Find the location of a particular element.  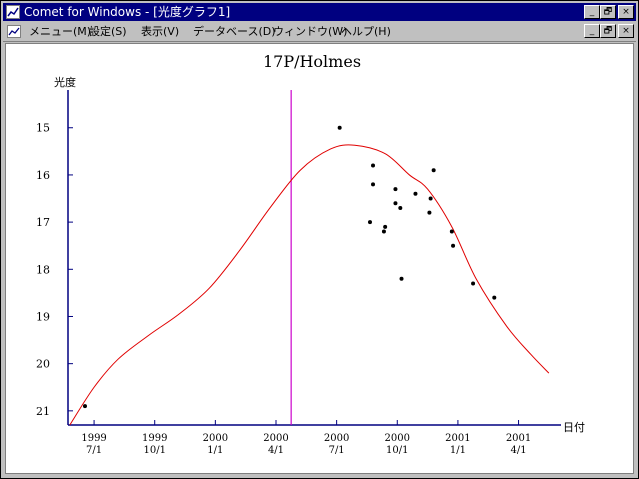

y-tick-label: 16 is located at coordinates (43, 175).